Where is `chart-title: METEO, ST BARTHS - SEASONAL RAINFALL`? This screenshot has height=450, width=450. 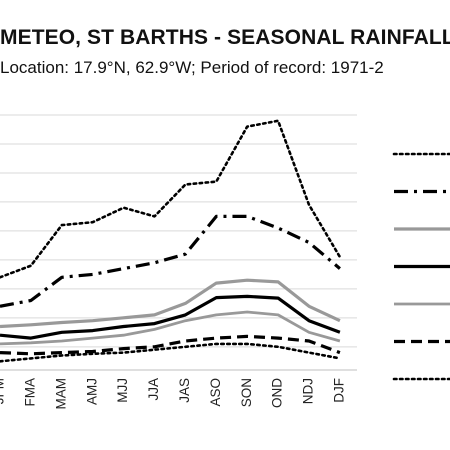 chart-title: METEO, ST BARTHS - SEASONAL RAINFALL is located at coordinates (225, 37).